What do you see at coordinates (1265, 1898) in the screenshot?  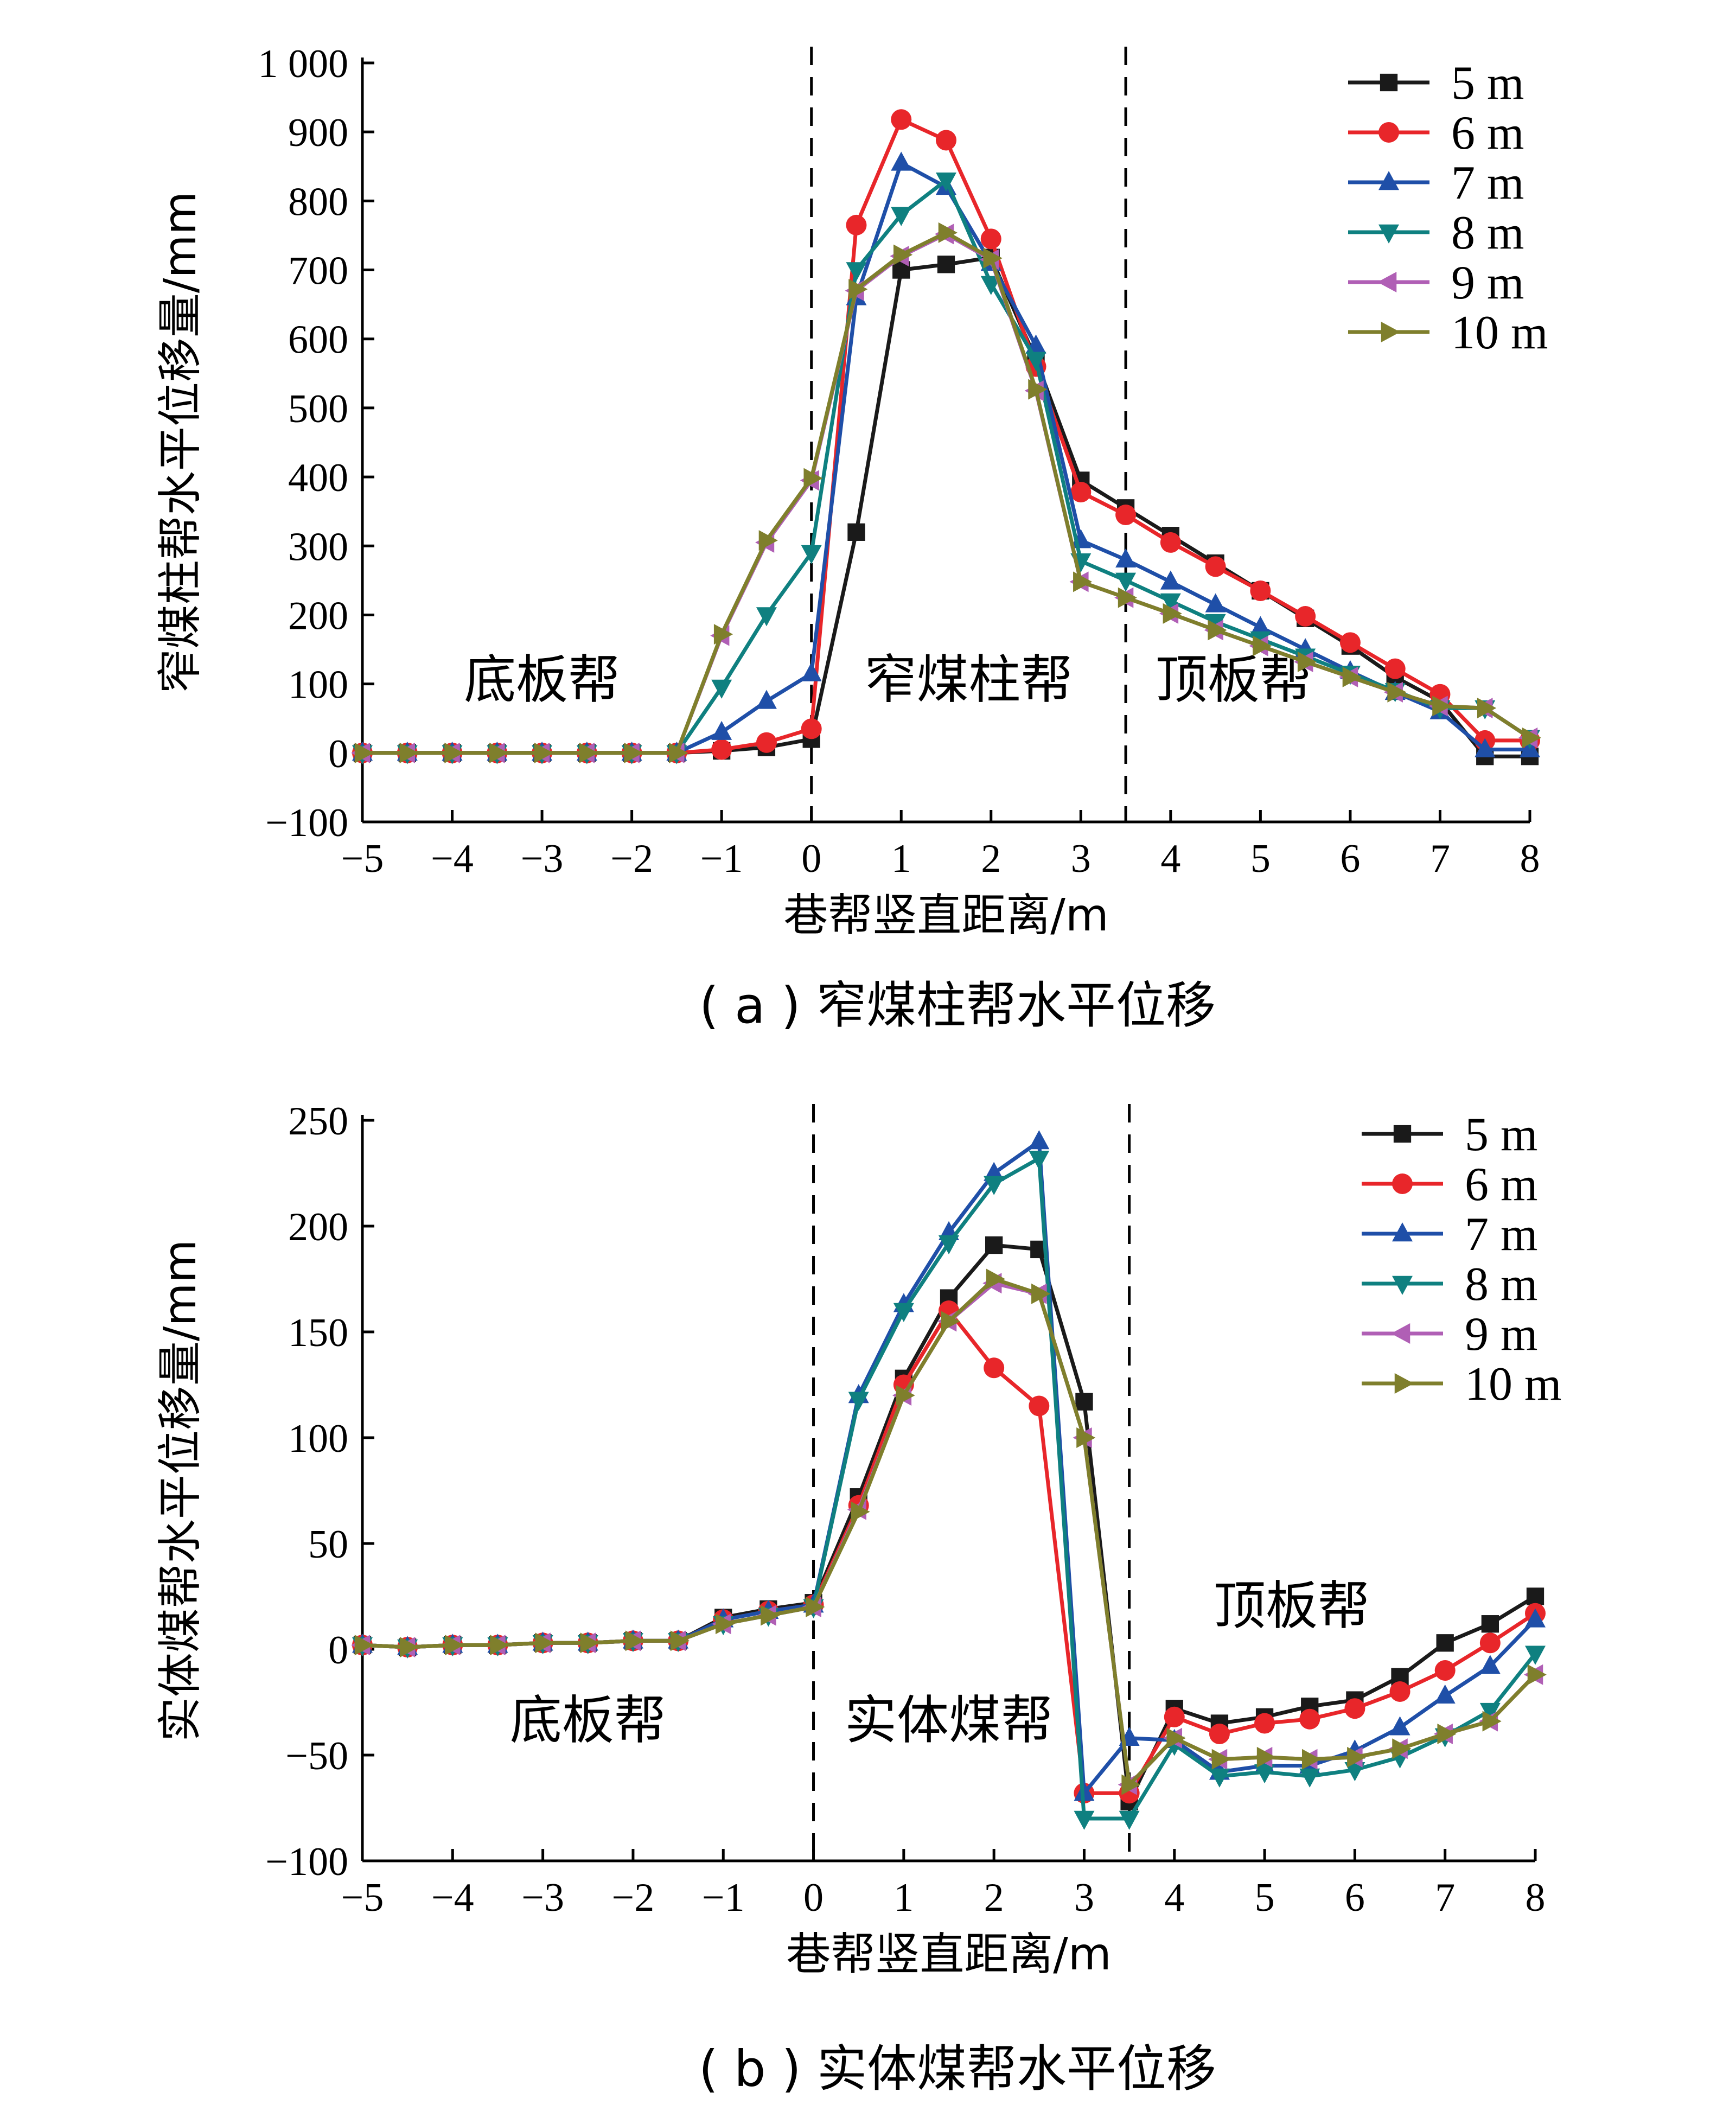 I see `x-tick-label: 5` at bounding box center [1265, 1898].